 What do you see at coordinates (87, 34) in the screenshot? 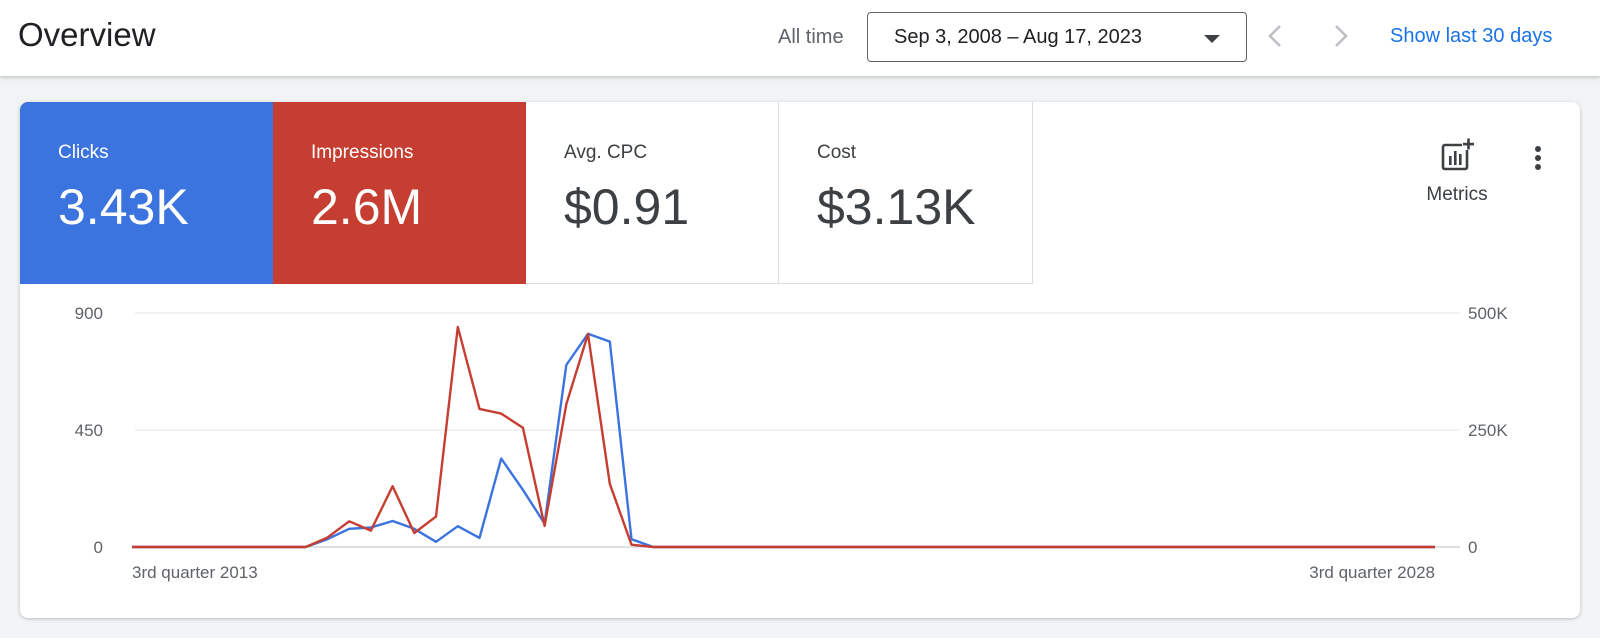
I see `page-title: Overview` at bounding box center [87, 34].